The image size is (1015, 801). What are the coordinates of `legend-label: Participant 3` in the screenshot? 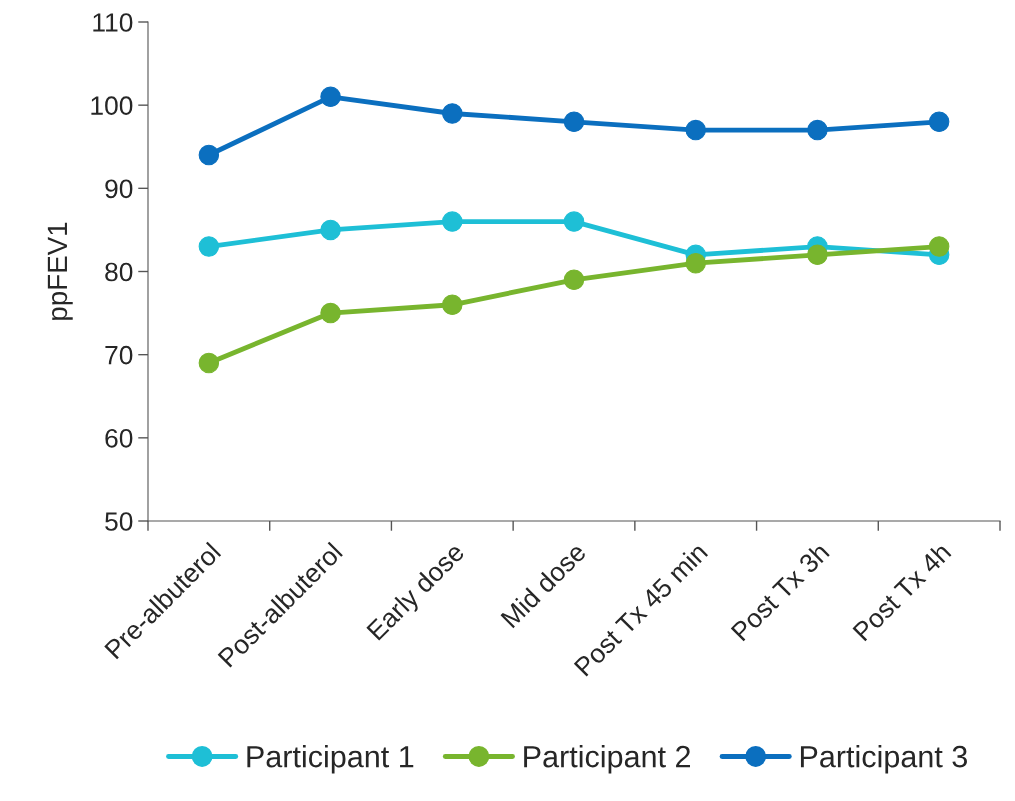 It's located at (883, 759).